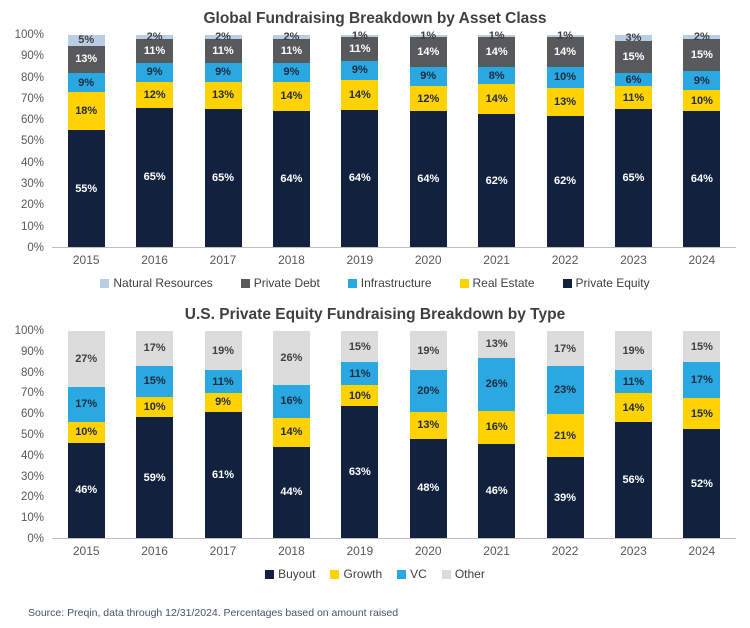 Image resolution: width=750 pixels, height=628 pixels. I want to click on bar-segment: 19%, so click(223, 351).